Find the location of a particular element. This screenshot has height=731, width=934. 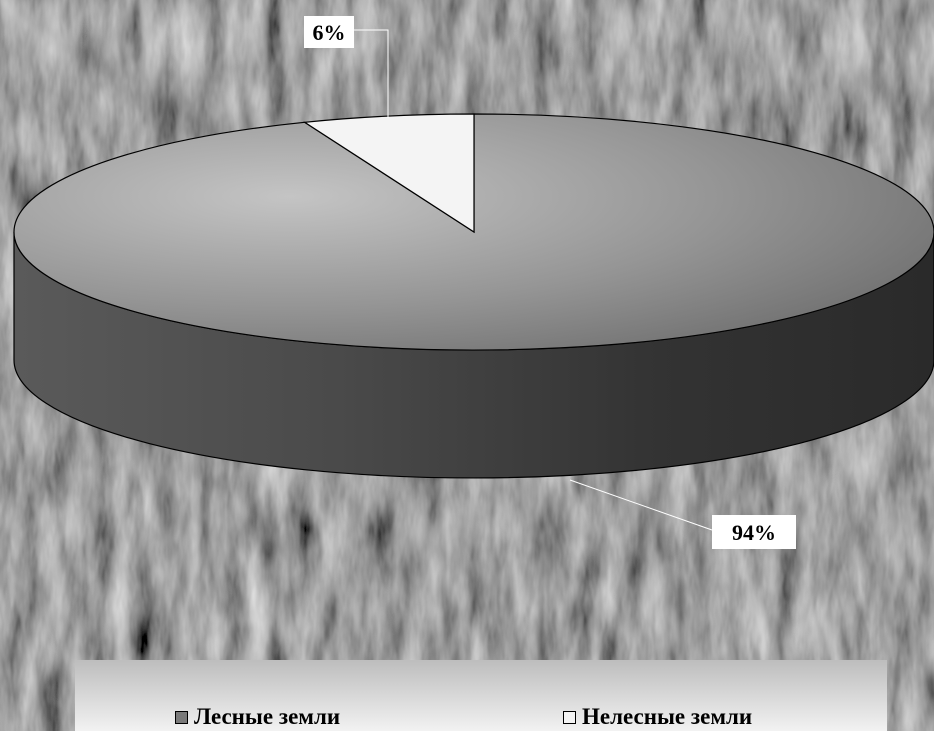

legend-item-forest: Лесные земли is located at coordinates (257, 717).